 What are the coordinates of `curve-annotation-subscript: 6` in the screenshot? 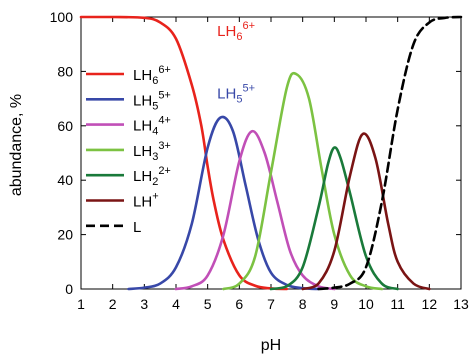 It's located at (239, 37).